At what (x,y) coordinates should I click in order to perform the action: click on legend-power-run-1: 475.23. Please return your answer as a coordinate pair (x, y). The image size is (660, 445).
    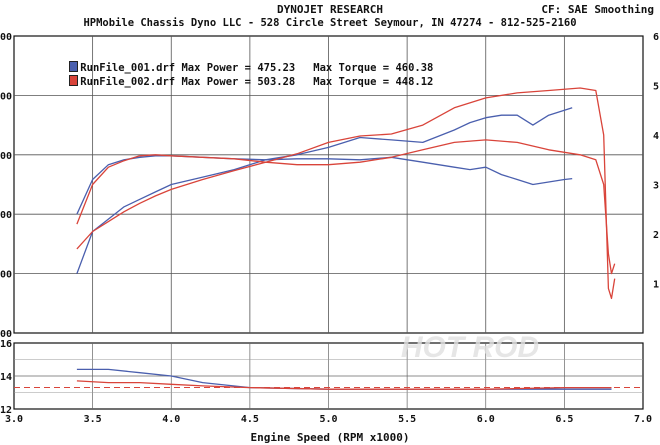
    Looking at the image, I should click on (276, 68).